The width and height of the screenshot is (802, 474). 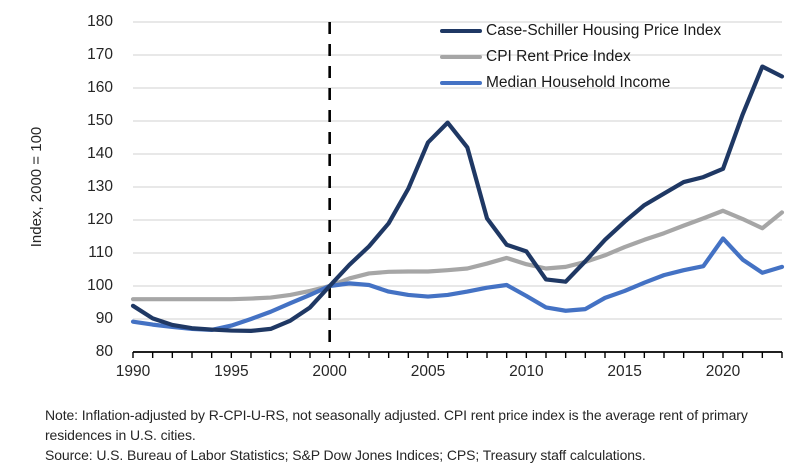 I want to click on legend-label: Median Household Income, so click(x=578, y=82).